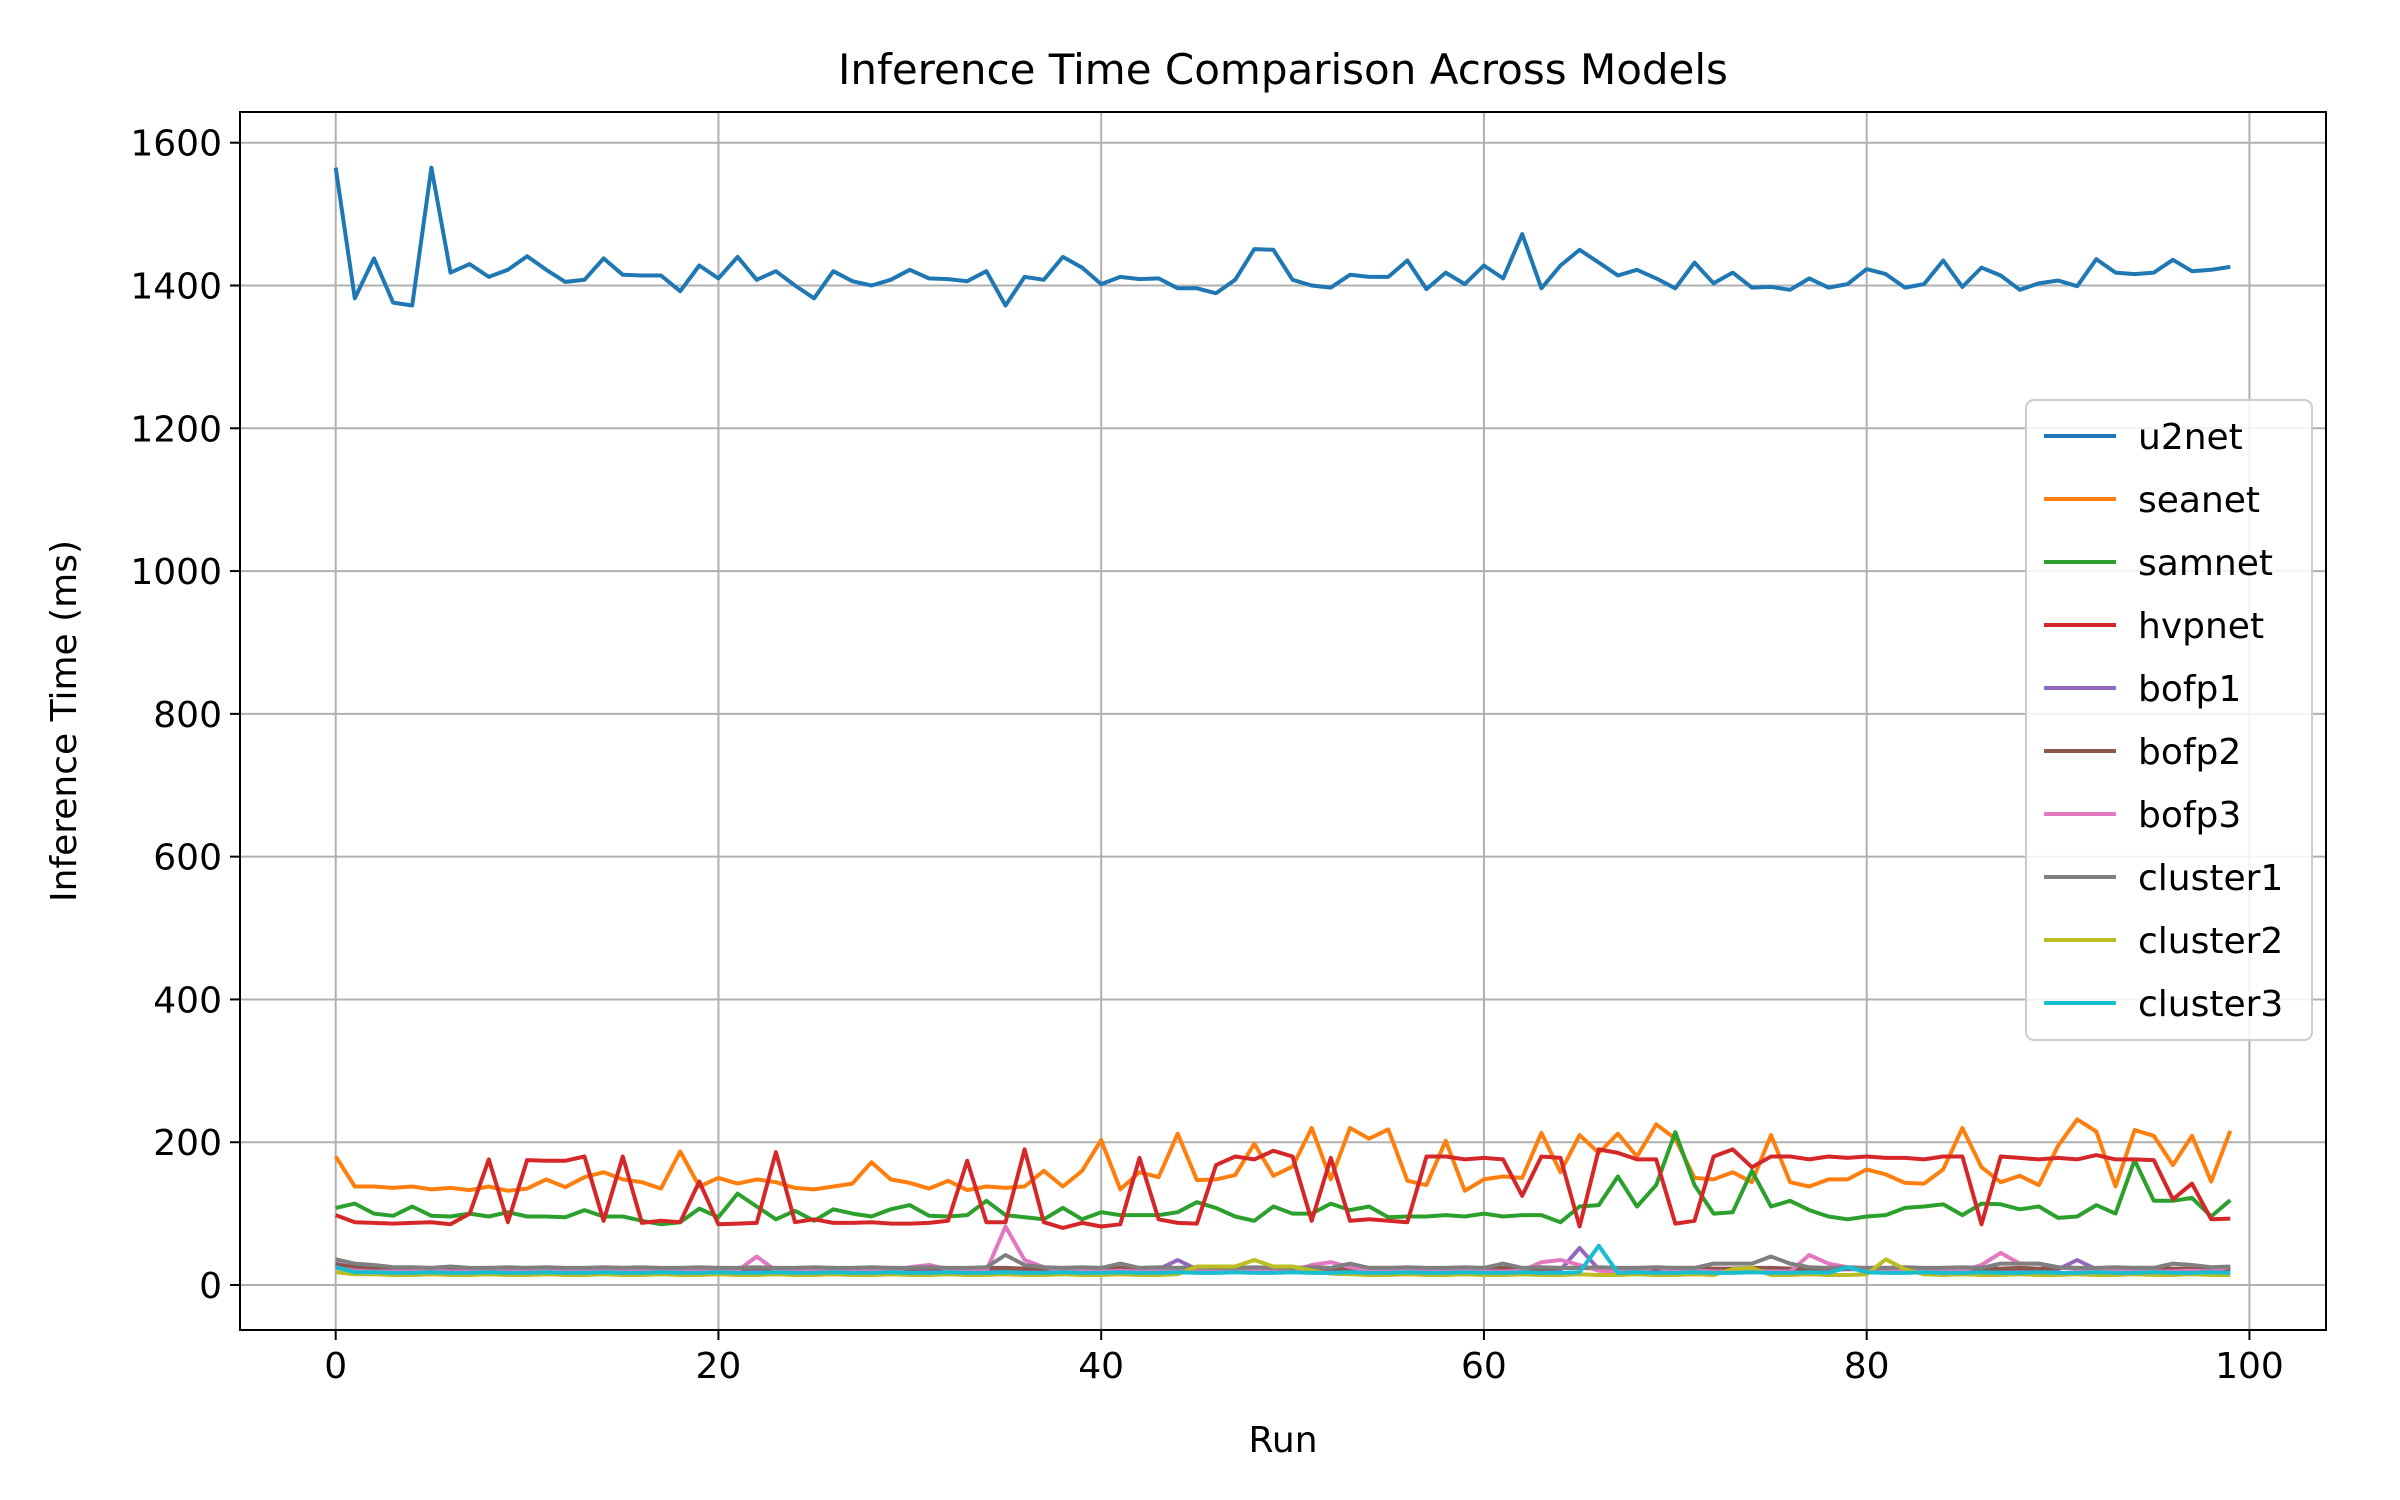  I want to click on x-axis-label: Run, so click(1282, 1440).